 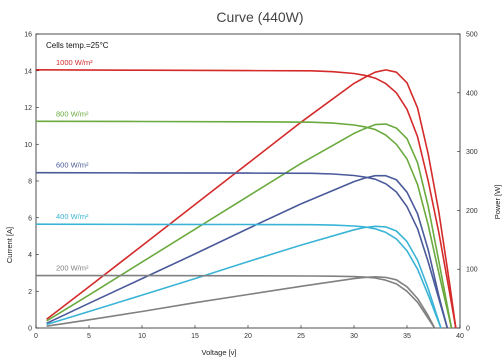 What do you see at coordinates (354, 336) in the screenshot?
I see `x-tick-label: 30` at bounding box center [354, 336].